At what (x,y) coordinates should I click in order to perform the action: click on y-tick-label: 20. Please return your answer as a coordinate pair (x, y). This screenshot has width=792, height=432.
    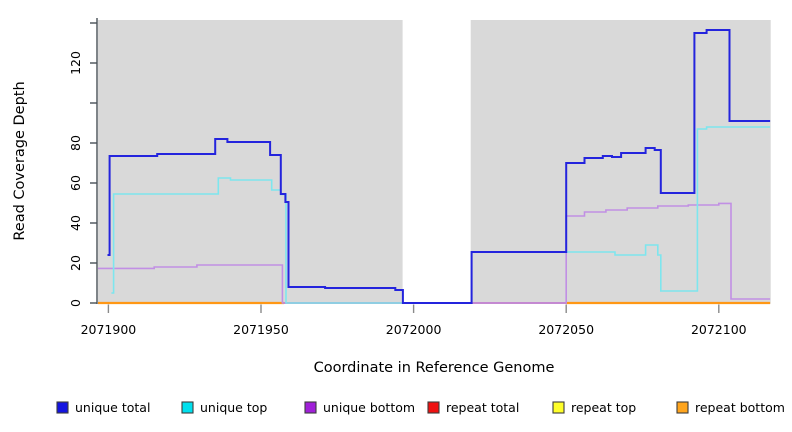
    Looking at the image, I should click on (75, 263).